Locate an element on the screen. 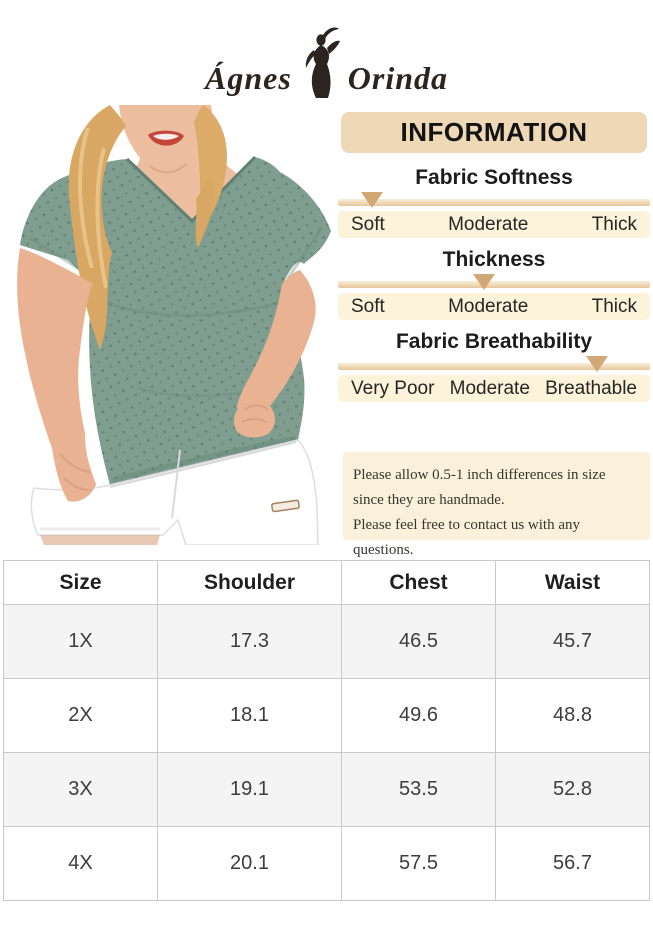 This screenshot has height=940, width=653. scale-fabric-softness: Fabric Softness Soft Moderate Thick is located at coordinates (494, 202).